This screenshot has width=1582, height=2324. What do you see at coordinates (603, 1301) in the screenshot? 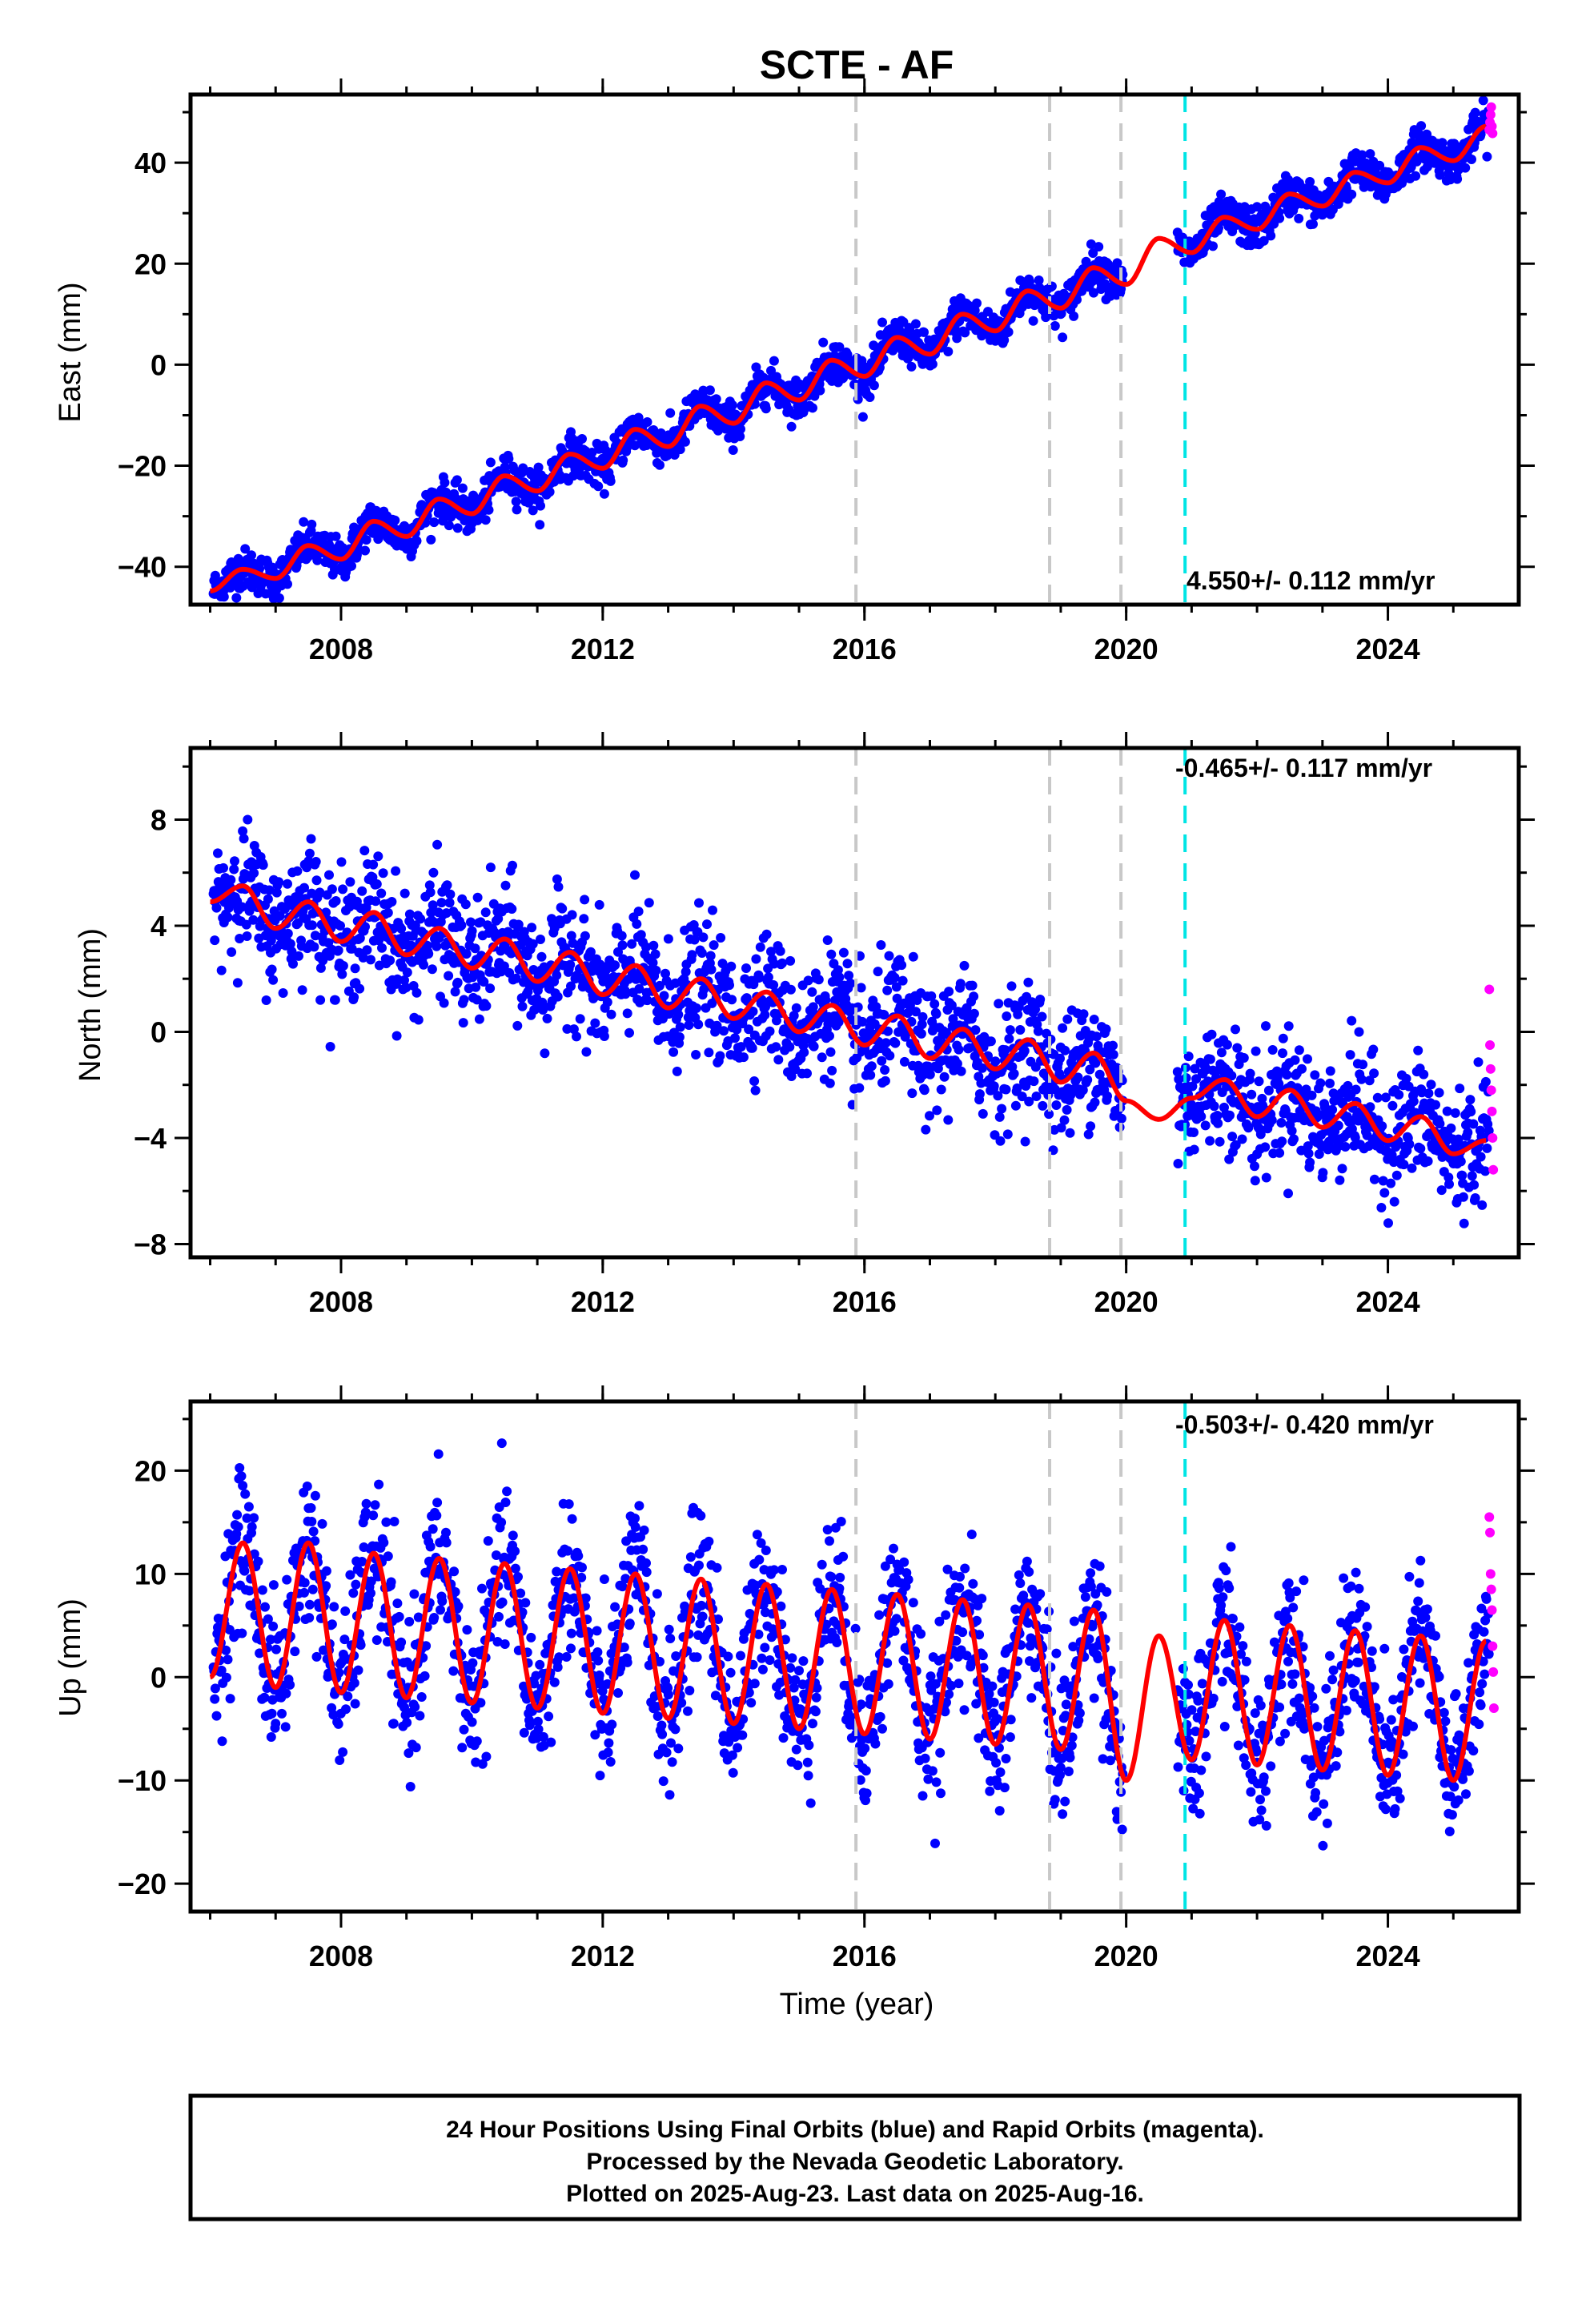
I see `north-x-tick-label: 2012` at bounding box center [603, 1301].